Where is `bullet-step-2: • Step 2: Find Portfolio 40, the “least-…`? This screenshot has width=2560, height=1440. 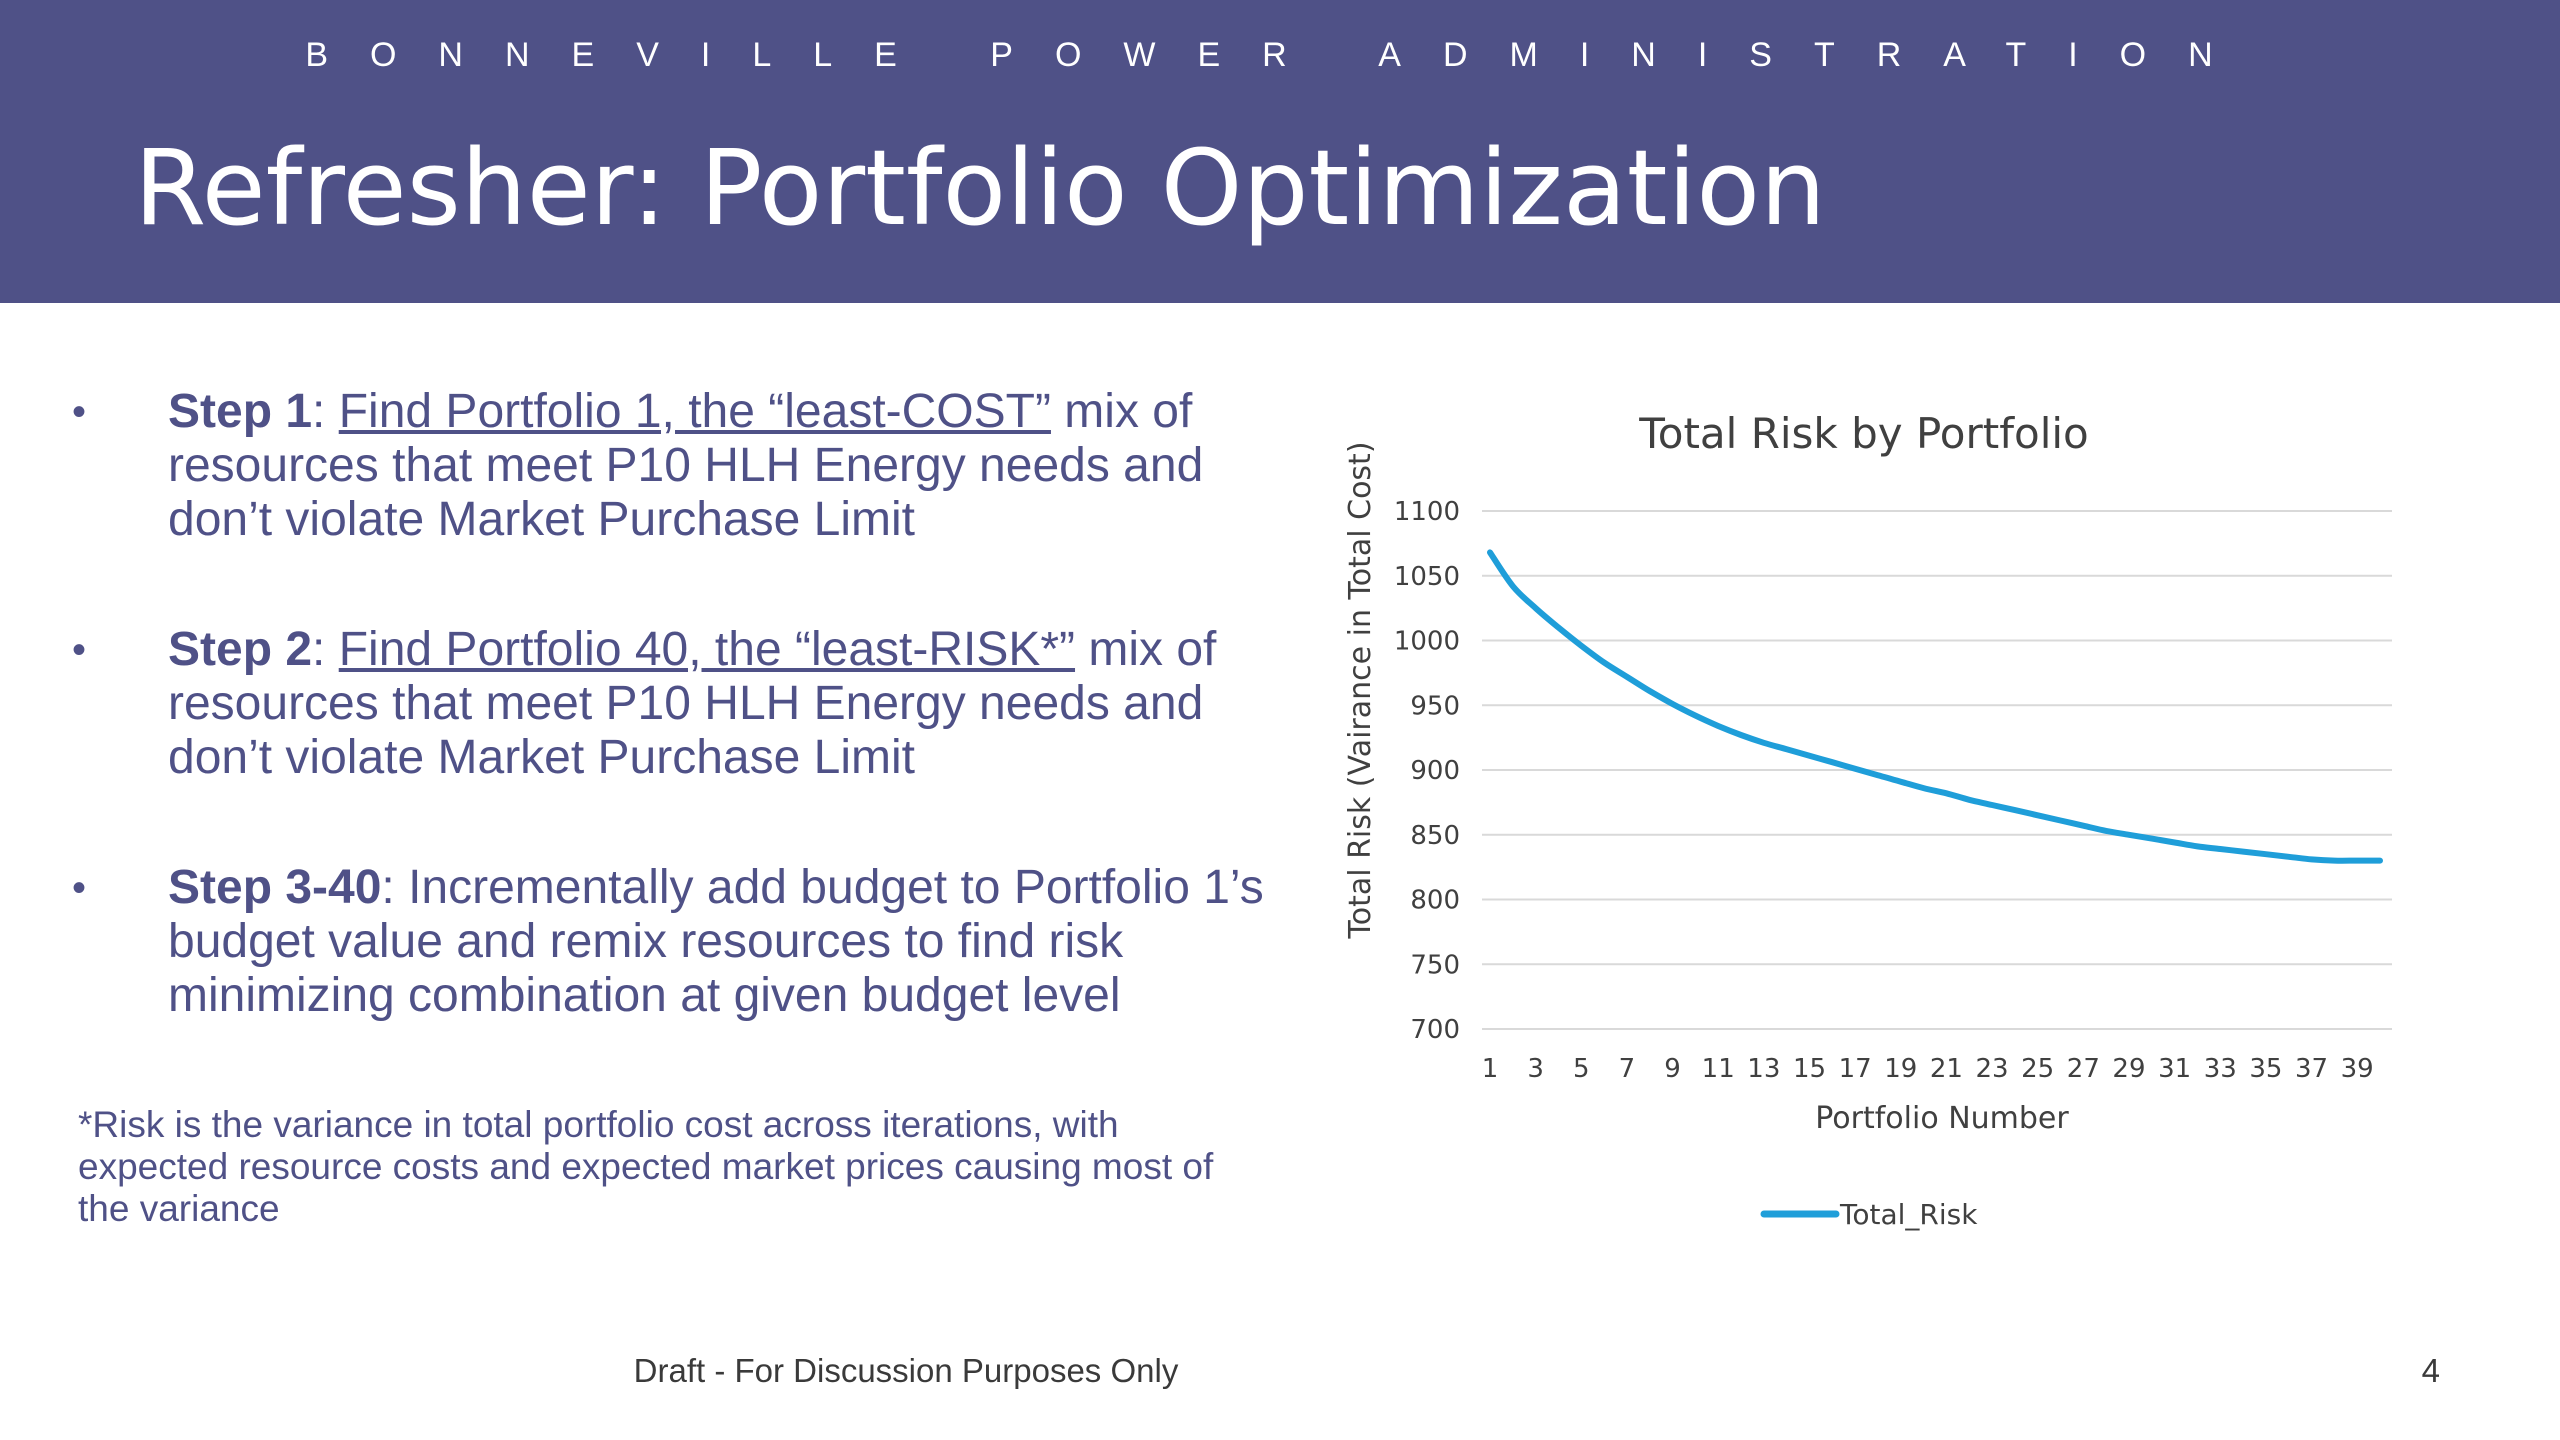
bullet-step-2: • Step 2: Find Portfolio 40, the “least-… is located at coordinates (677, 704).